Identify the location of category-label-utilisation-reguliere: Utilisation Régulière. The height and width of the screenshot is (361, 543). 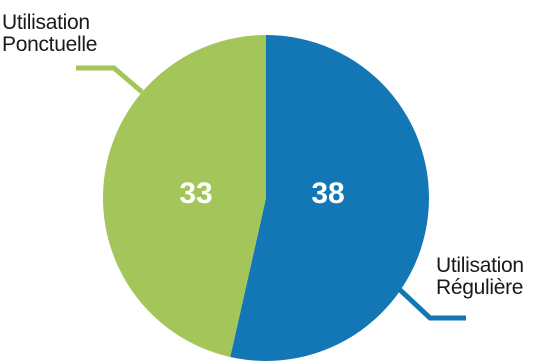
(482, 276).